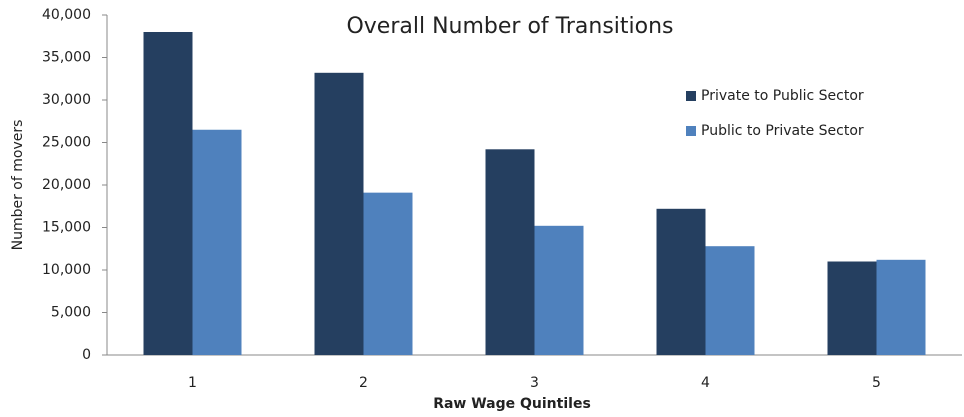 This screenshot has width=964, height=417. I want to click on y-tick-label: 20,000, so click(66, 185).